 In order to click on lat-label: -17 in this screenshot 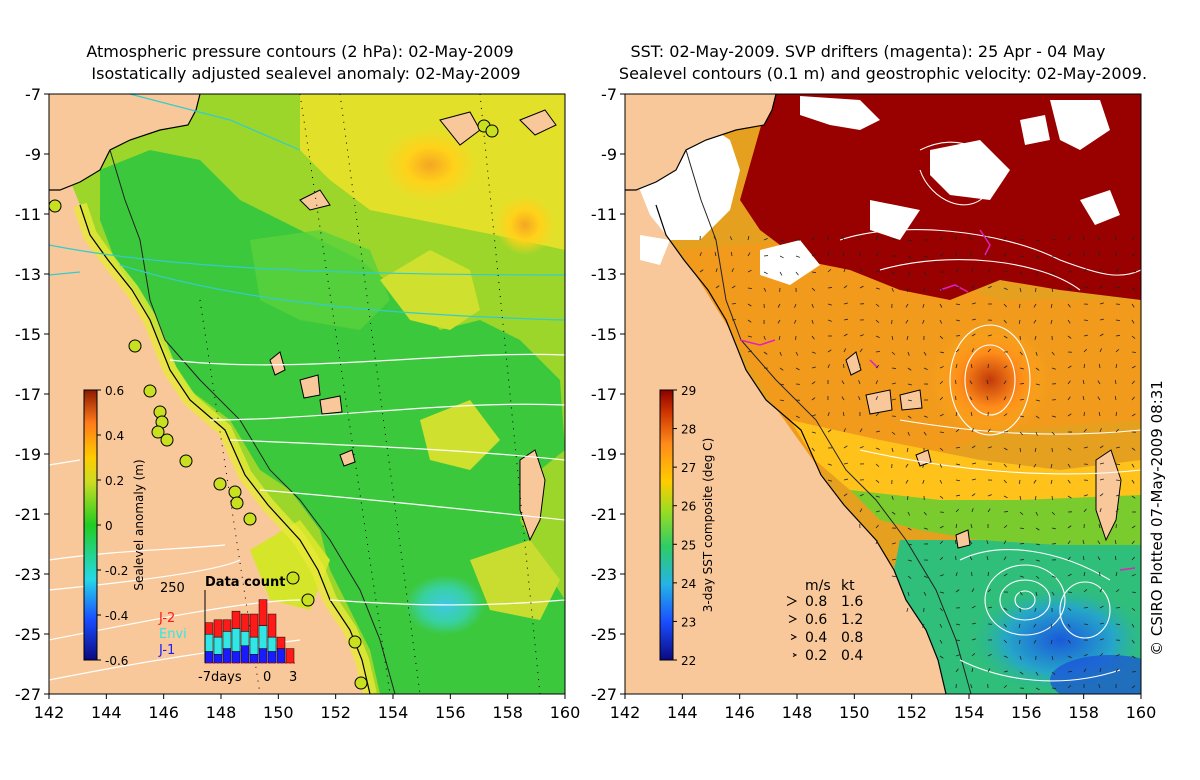, I will do `click(604, 394)`.